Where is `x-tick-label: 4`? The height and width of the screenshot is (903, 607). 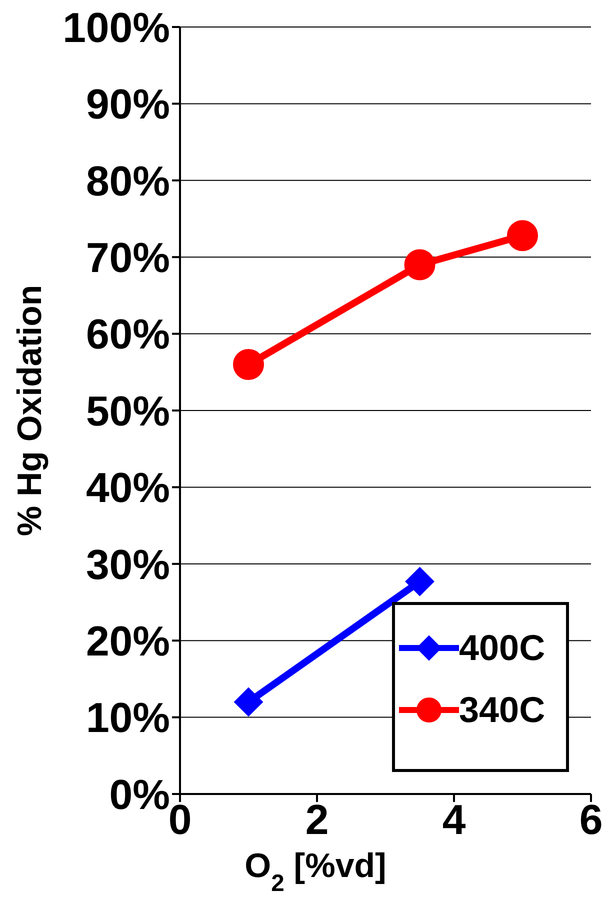 x-tick-label: 4 is located at coordinates (454, 819).